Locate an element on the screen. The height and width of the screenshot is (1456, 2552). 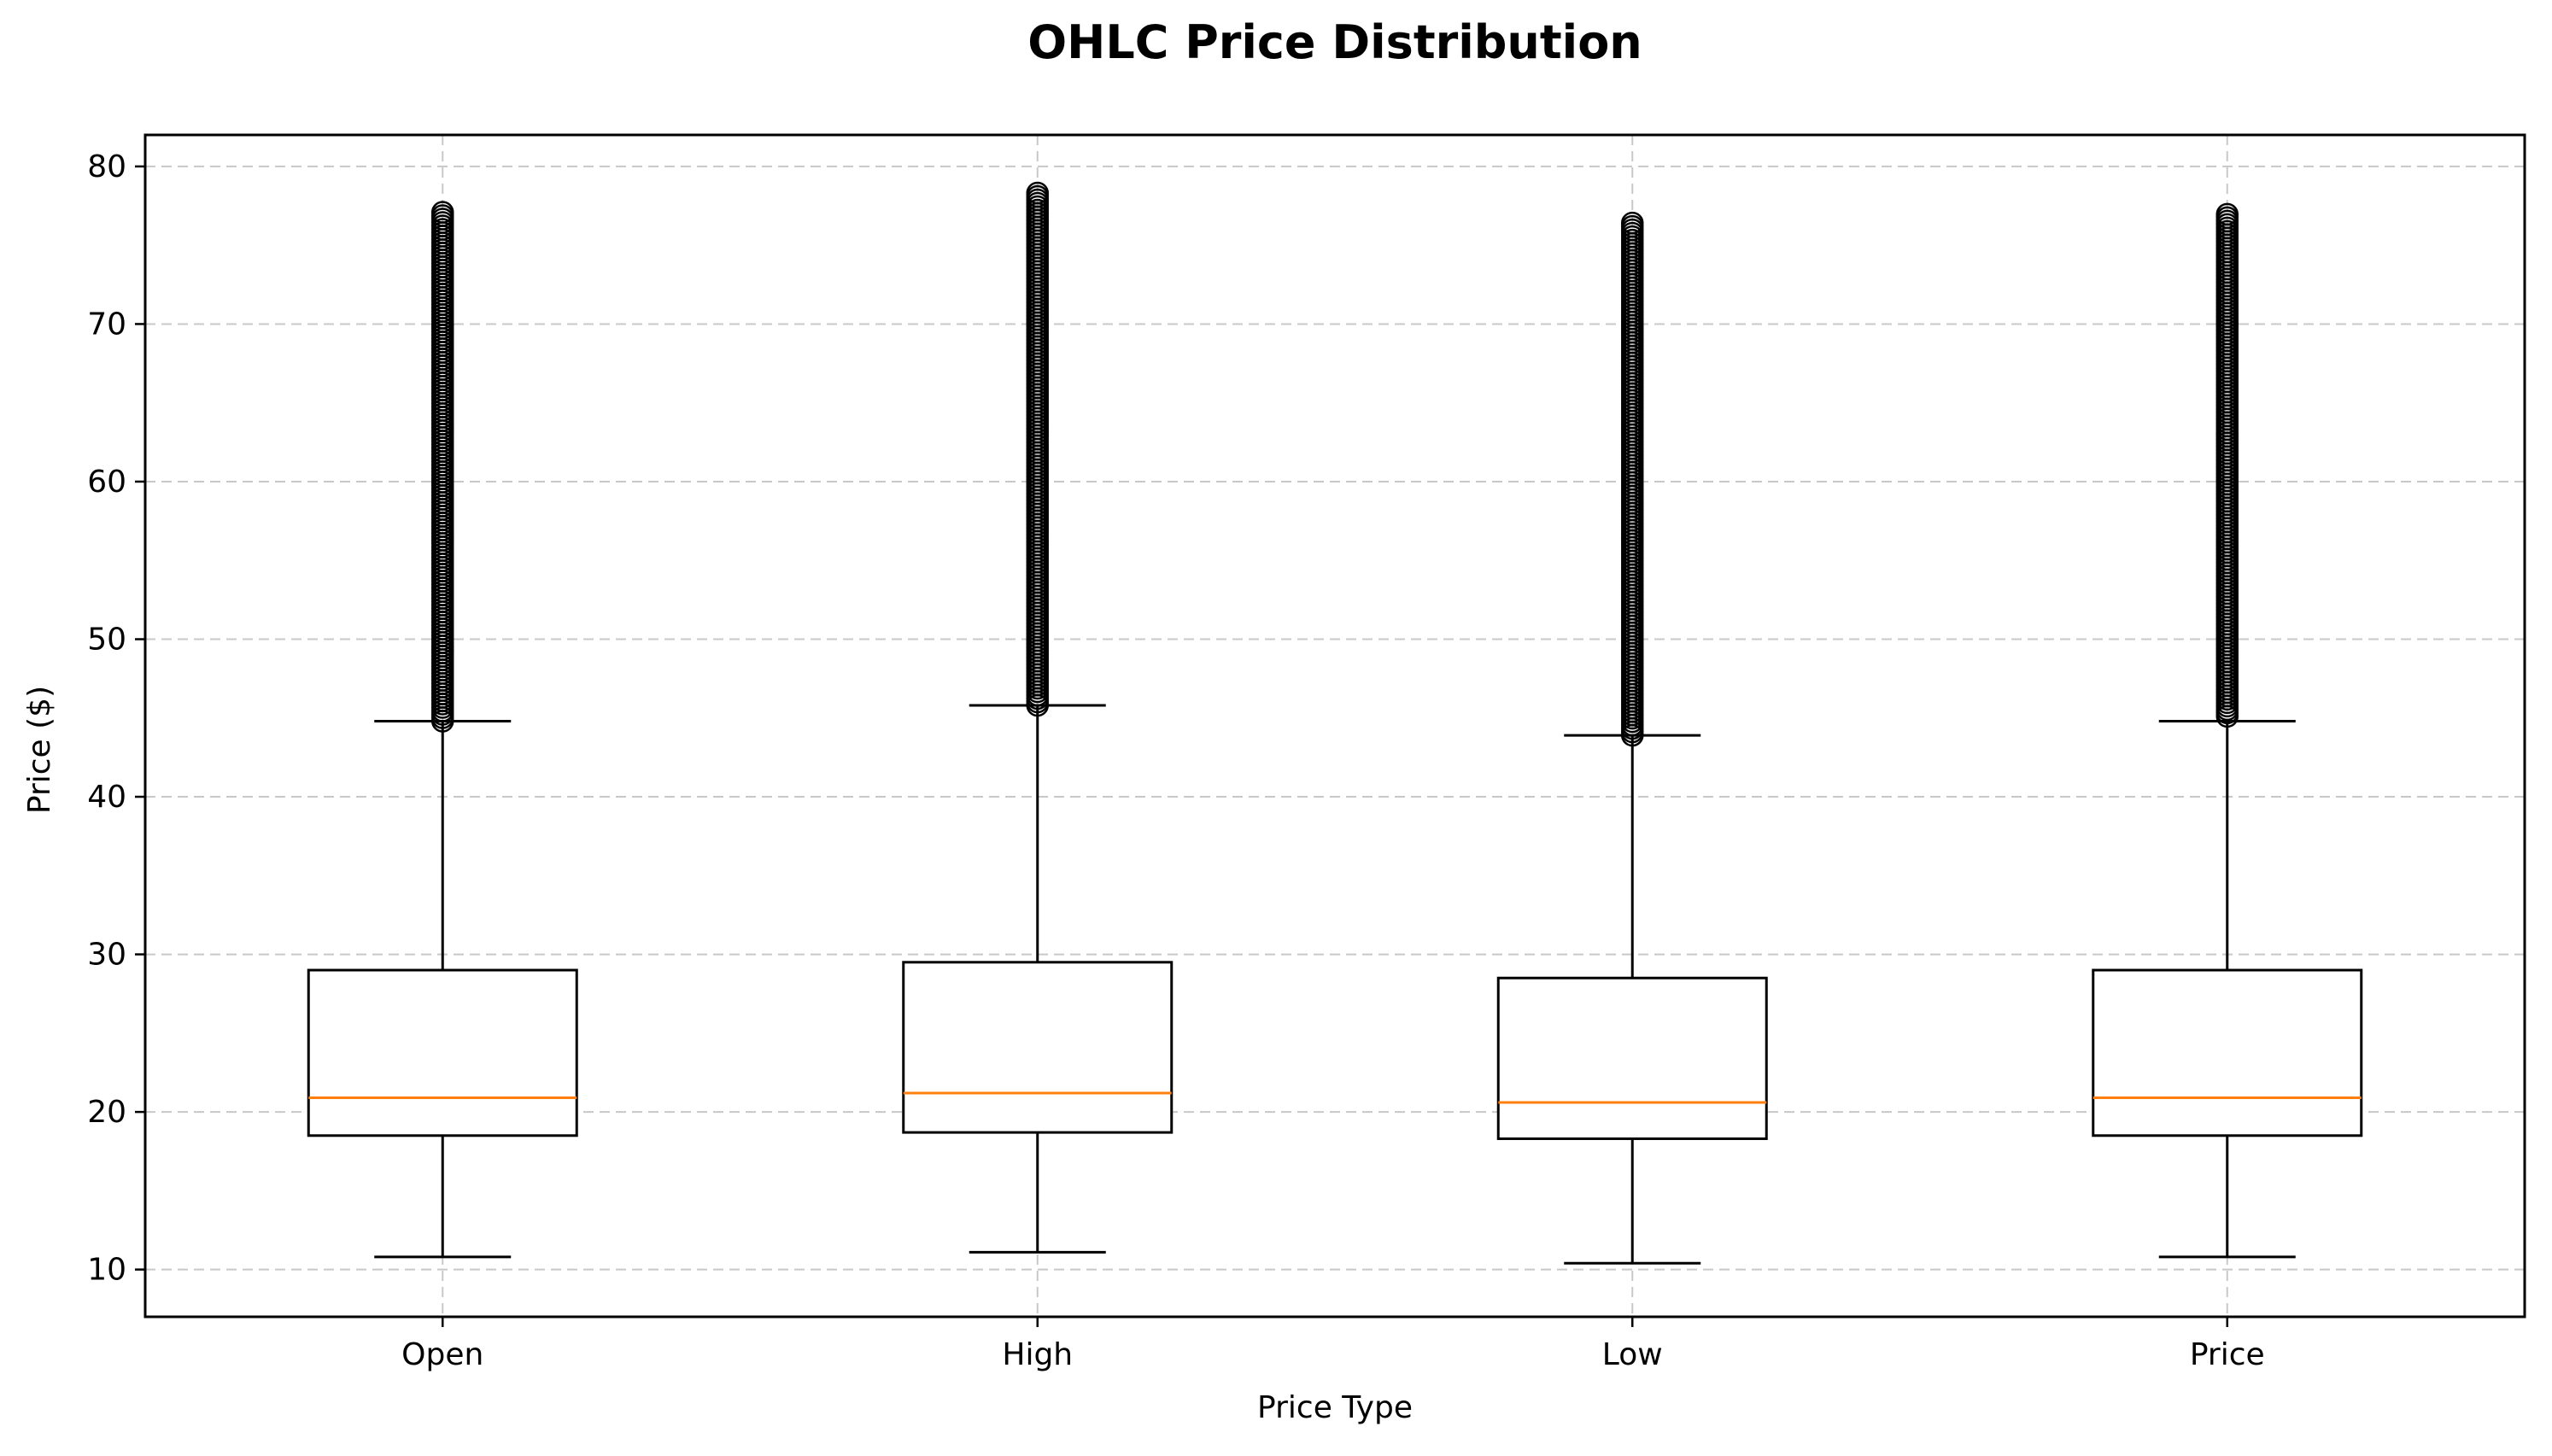
box-group-open is located at coordinates (442, 730).